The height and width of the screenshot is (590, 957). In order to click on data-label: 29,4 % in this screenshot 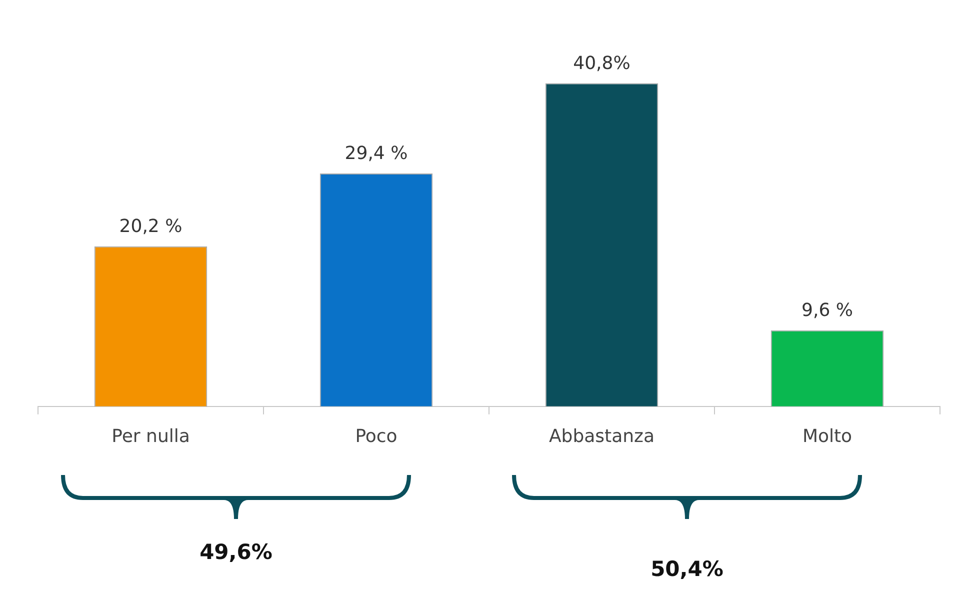, I will do `click(376, 153)`.